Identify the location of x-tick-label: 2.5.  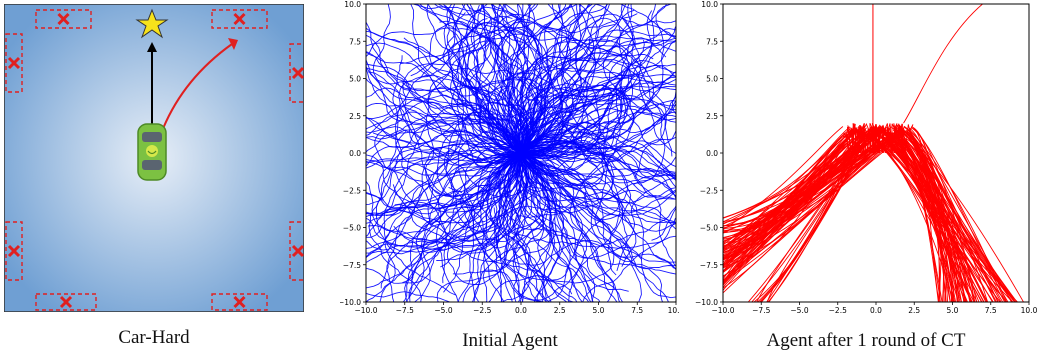
(560, 310).